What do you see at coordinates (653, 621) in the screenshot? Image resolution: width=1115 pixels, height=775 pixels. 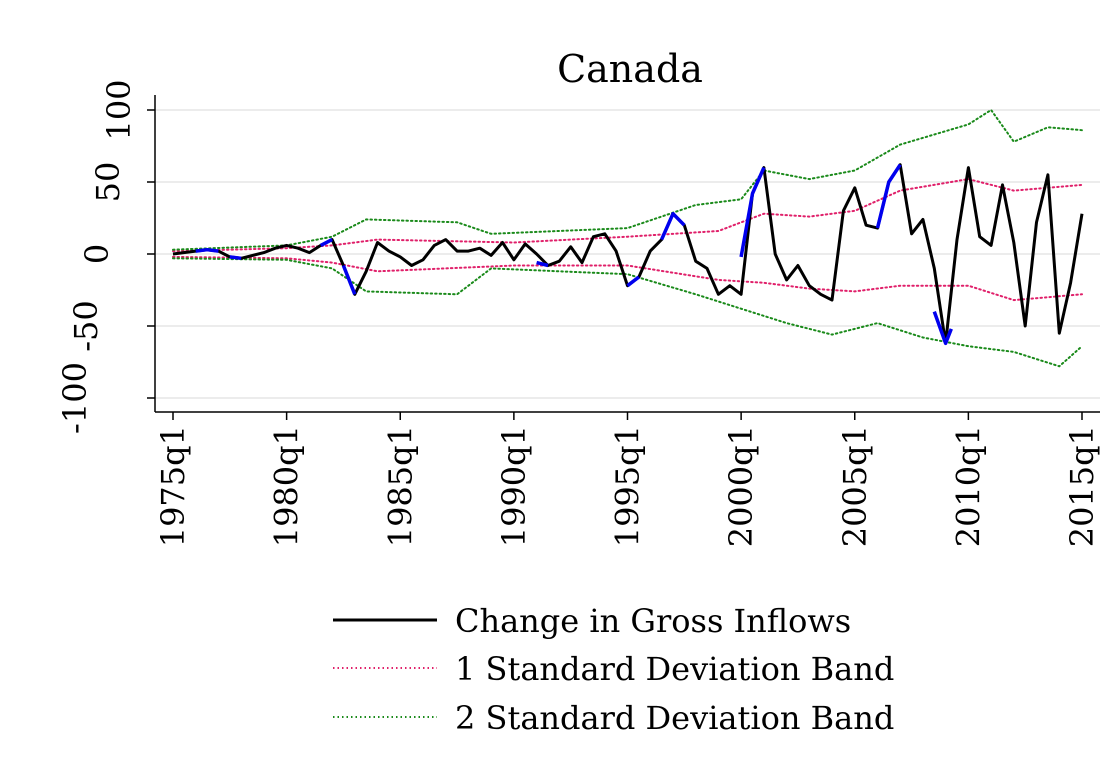 I see `legend-label-main: Change in Gross Inflows` at bounding box center [653, 621].